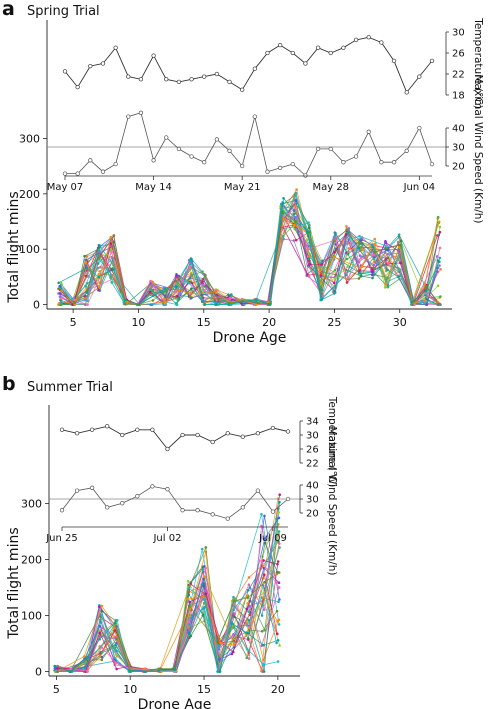 This screenshot has height=709, width=501. Describe the element at coordinates (138, 322) in the screenshot. I see `x-tick-label: 10` at that location.